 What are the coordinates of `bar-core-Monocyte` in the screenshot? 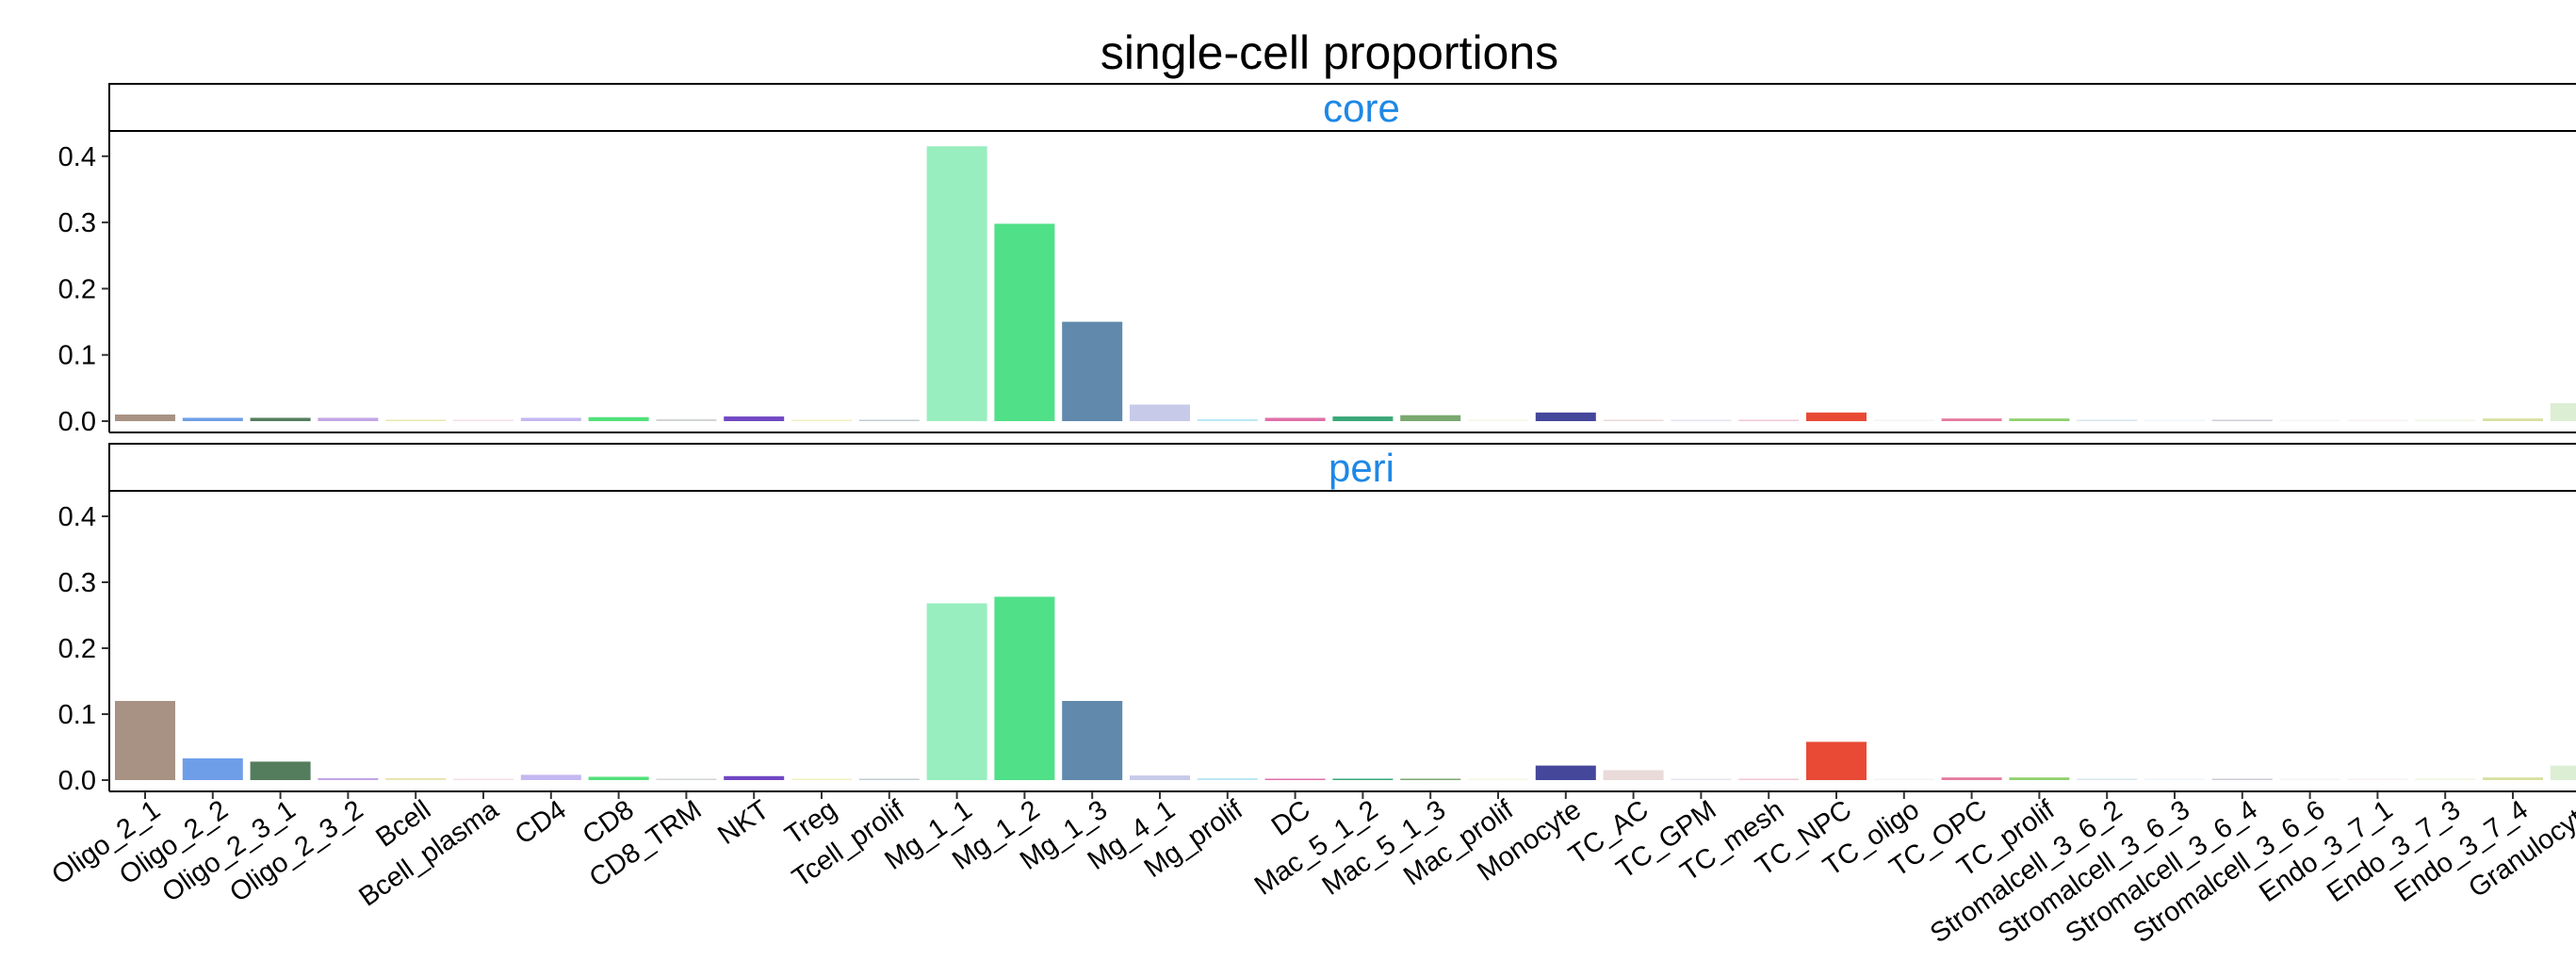 It's located at (1565, 416).